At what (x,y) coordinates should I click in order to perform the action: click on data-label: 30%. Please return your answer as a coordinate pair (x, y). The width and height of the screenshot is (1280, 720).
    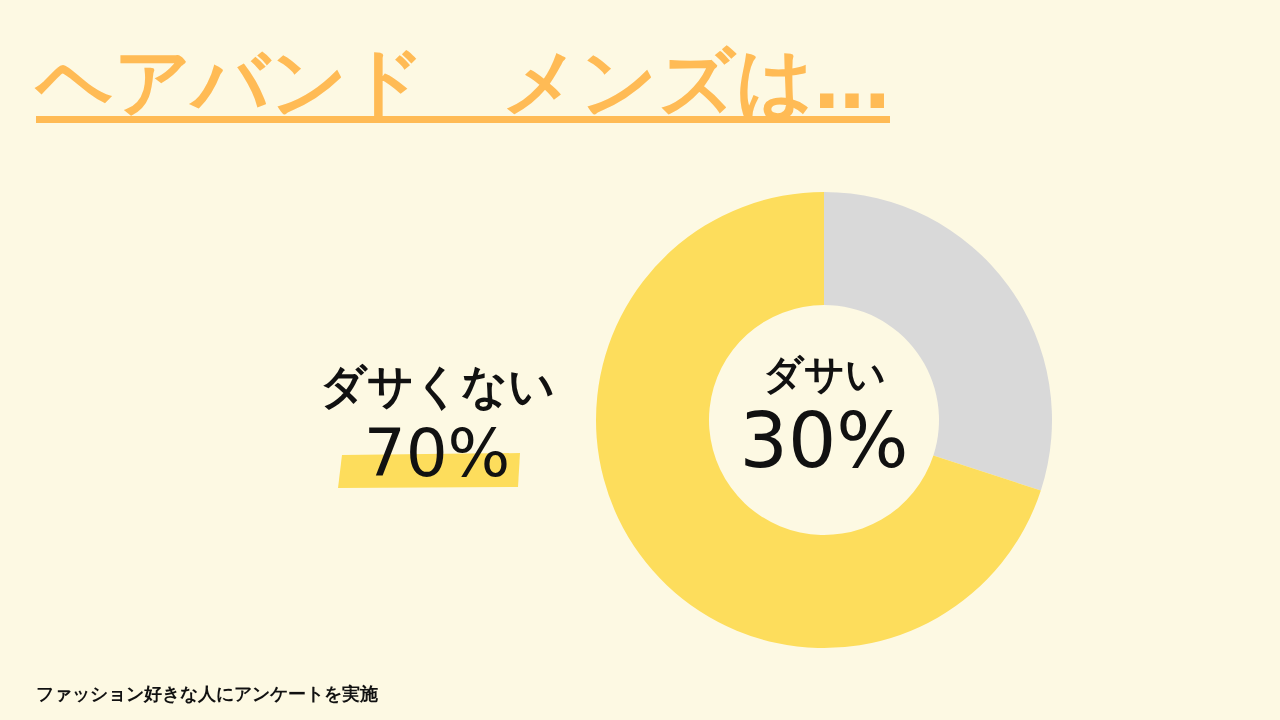
    Looking at the image, I should click on (824, 440).